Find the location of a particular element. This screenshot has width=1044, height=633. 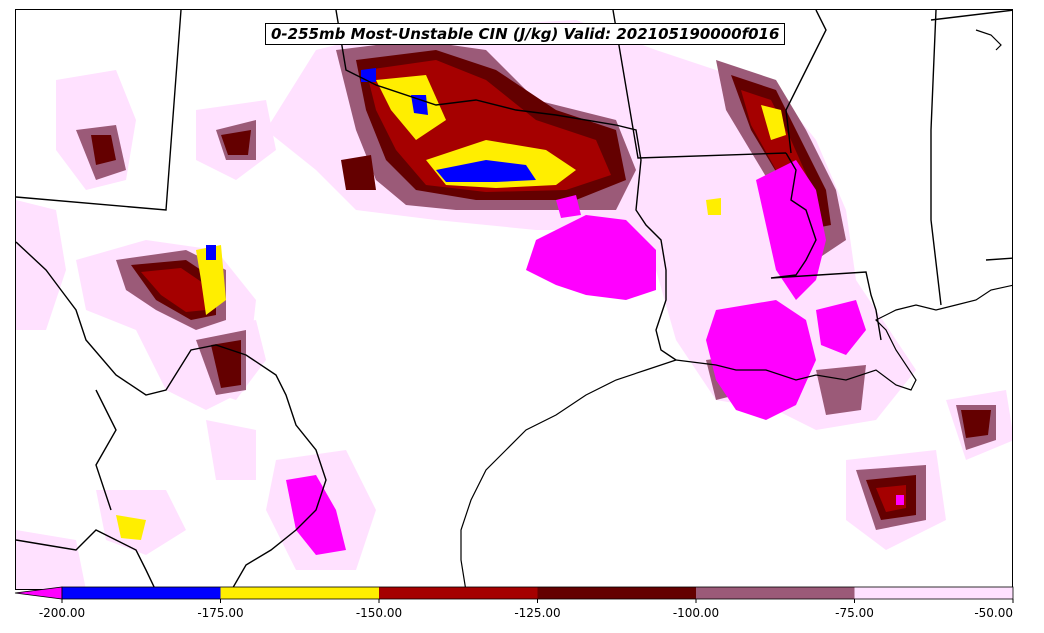

colorbar-segments is located at coordinates (514, 593).